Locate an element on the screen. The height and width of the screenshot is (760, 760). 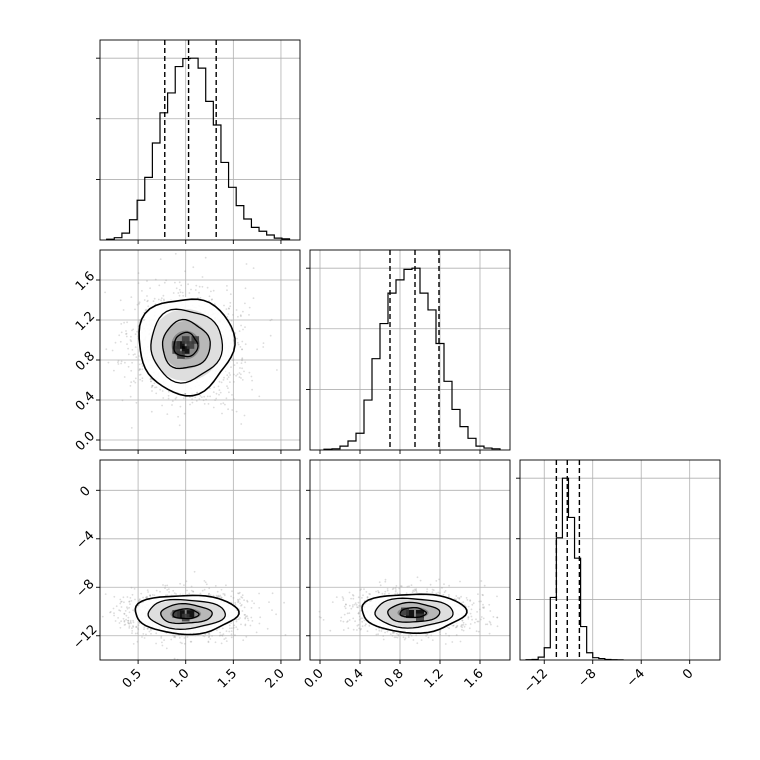
histogram-1-bin is located at coordinates (464, 438).